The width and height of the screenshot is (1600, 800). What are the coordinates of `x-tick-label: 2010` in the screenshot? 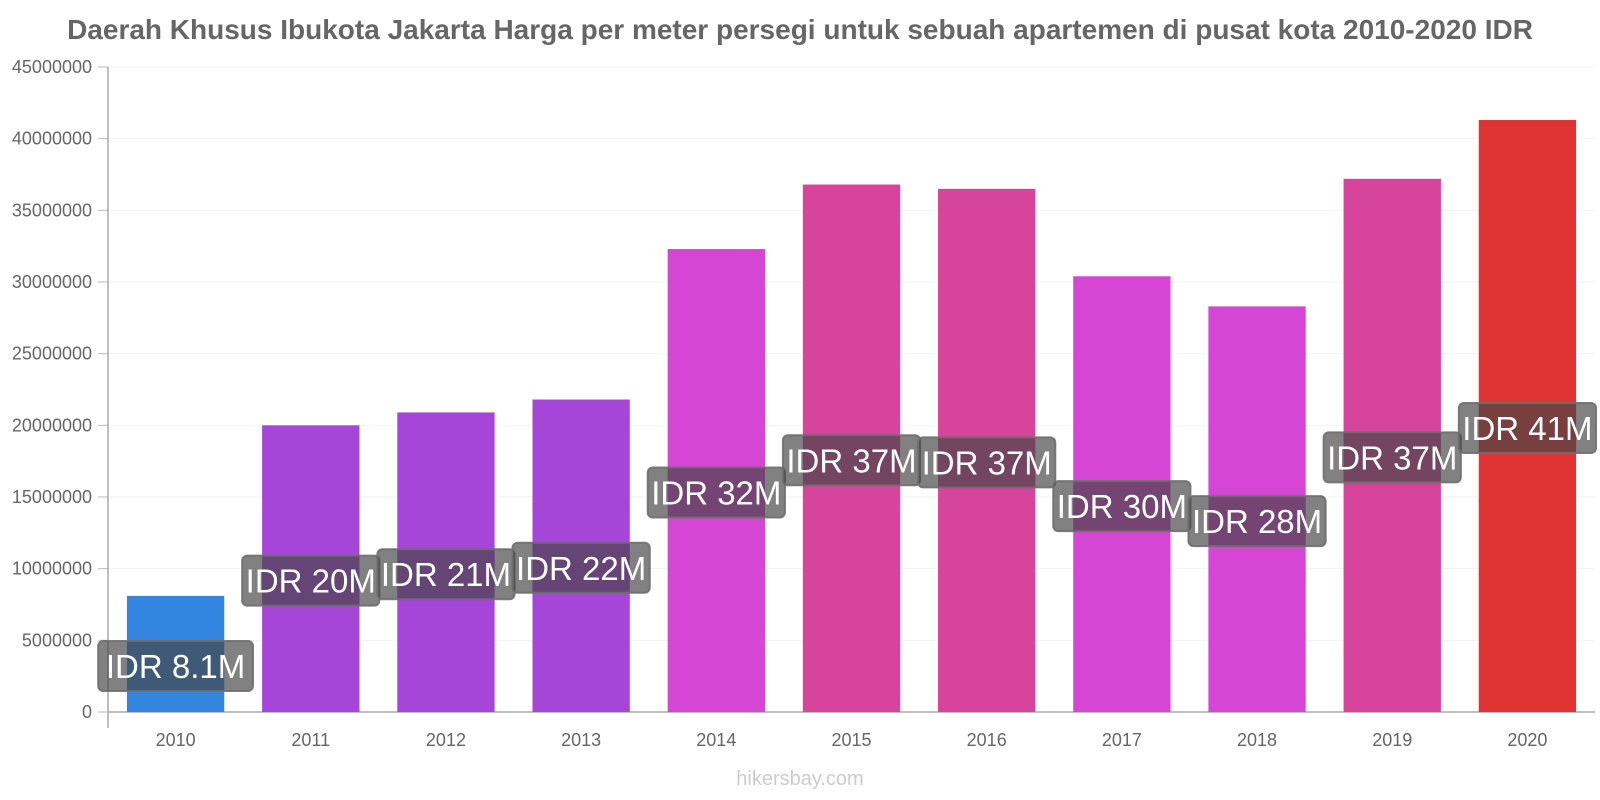 It's located at (176, 740).